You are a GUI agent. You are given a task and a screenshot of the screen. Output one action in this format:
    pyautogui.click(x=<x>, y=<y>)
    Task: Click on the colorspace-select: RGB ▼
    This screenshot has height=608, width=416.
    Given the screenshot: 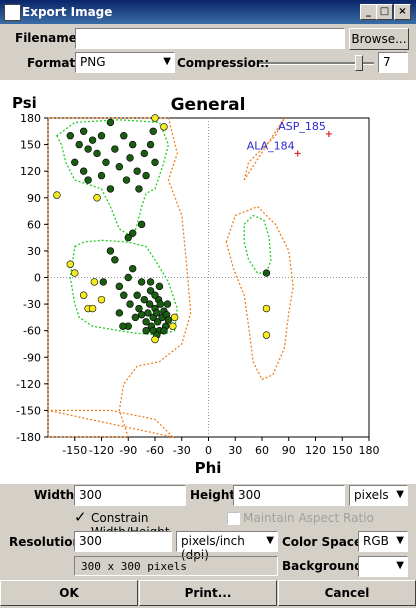 What is the action you would take?
    pyautogui.click(x=383, y=541)
    